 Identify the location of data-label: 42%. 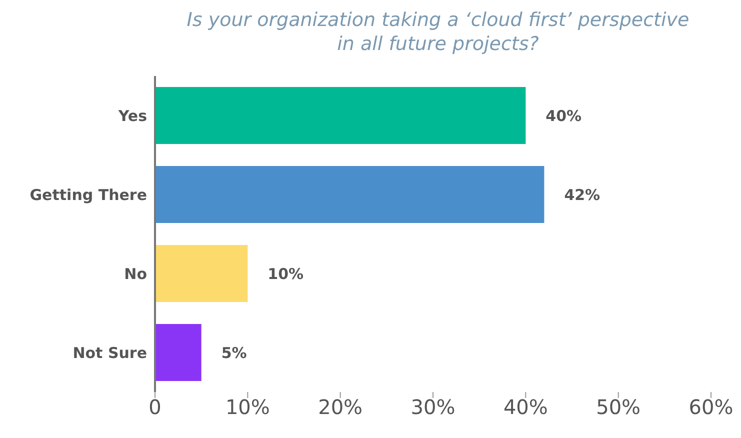
(582, 195).